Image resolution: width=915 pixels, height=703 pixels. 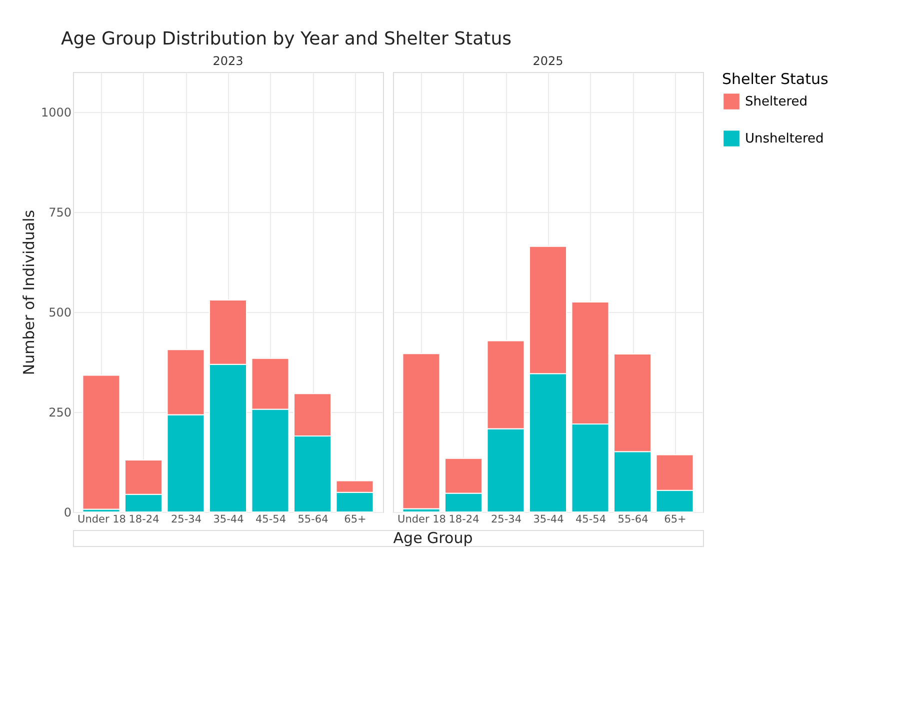 I want to click on y-tick-label: 0, so click(x=68, y=513).